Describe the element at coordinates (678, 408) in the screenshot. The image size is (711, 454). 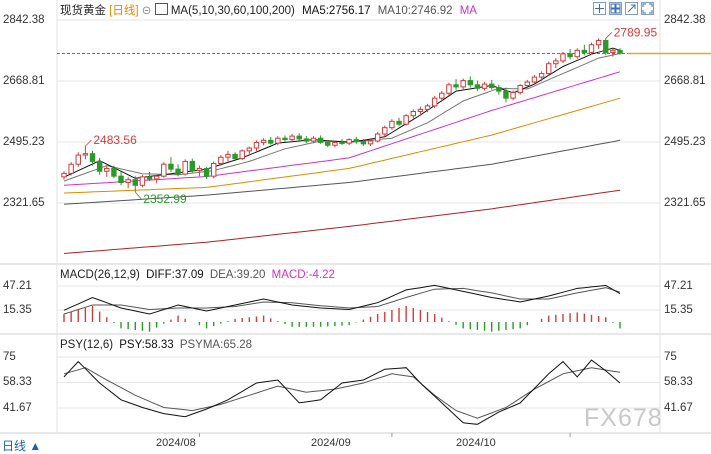
I see `psy-y-tick-right: 41.67` at that location.